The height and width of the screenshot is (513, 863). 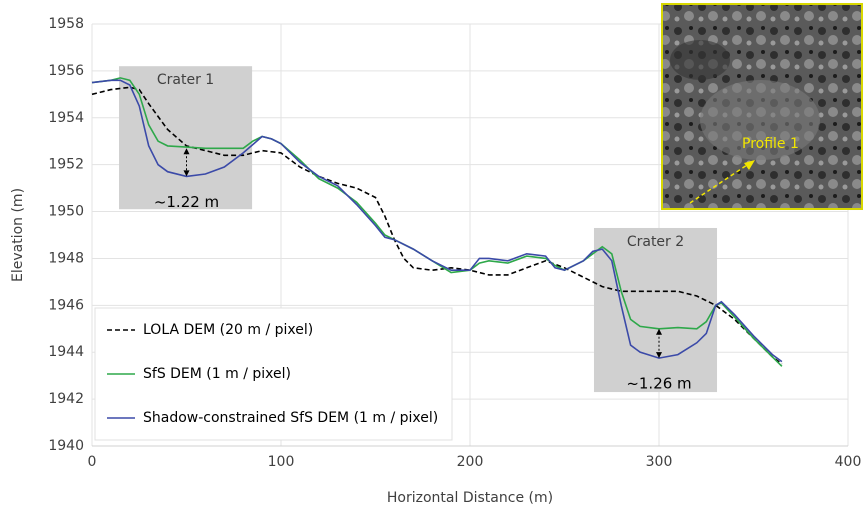 What do you see at coordinates (659, 462) in the screenshot?
I see `x-tick-label: 300` at bounding box center [659, 462].